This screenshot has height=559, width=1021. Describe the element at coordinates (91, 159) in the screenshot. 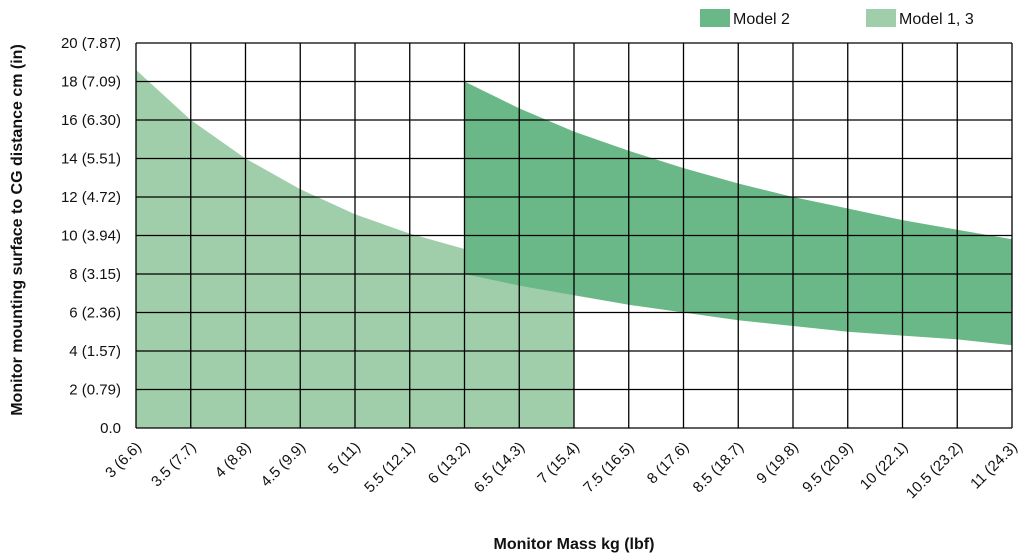

I see `y-tick-label: 14 (5.51)` at that location.